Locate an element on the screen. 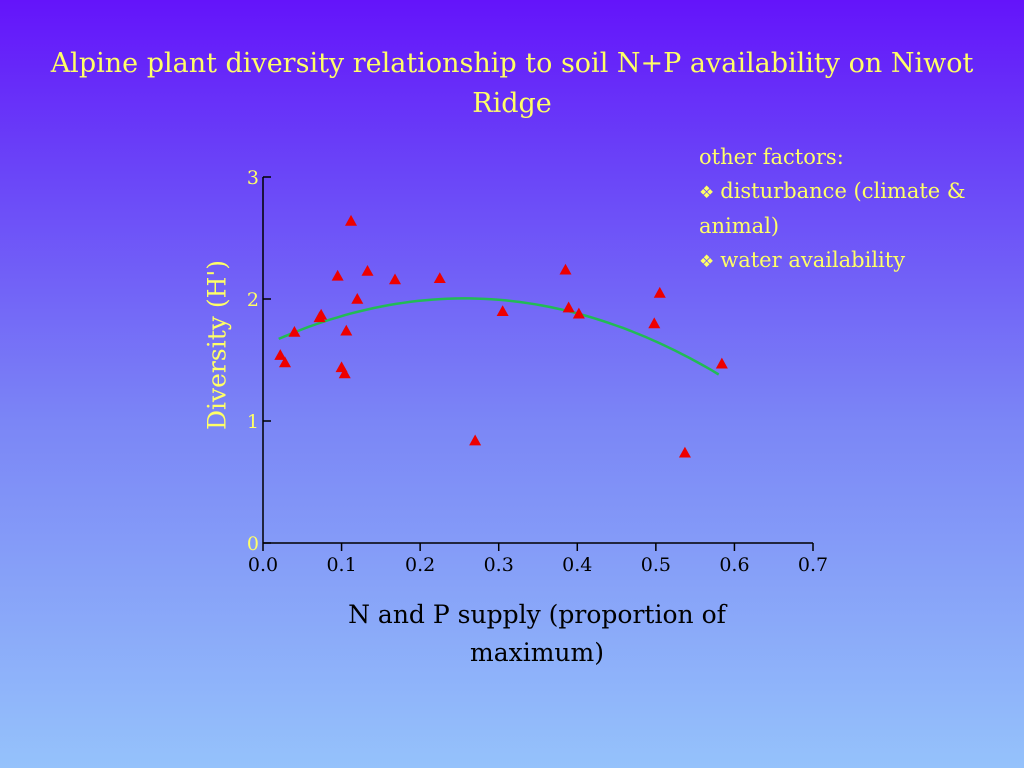  x-tick-label: 0.1 is located at coordinates (341, 565).